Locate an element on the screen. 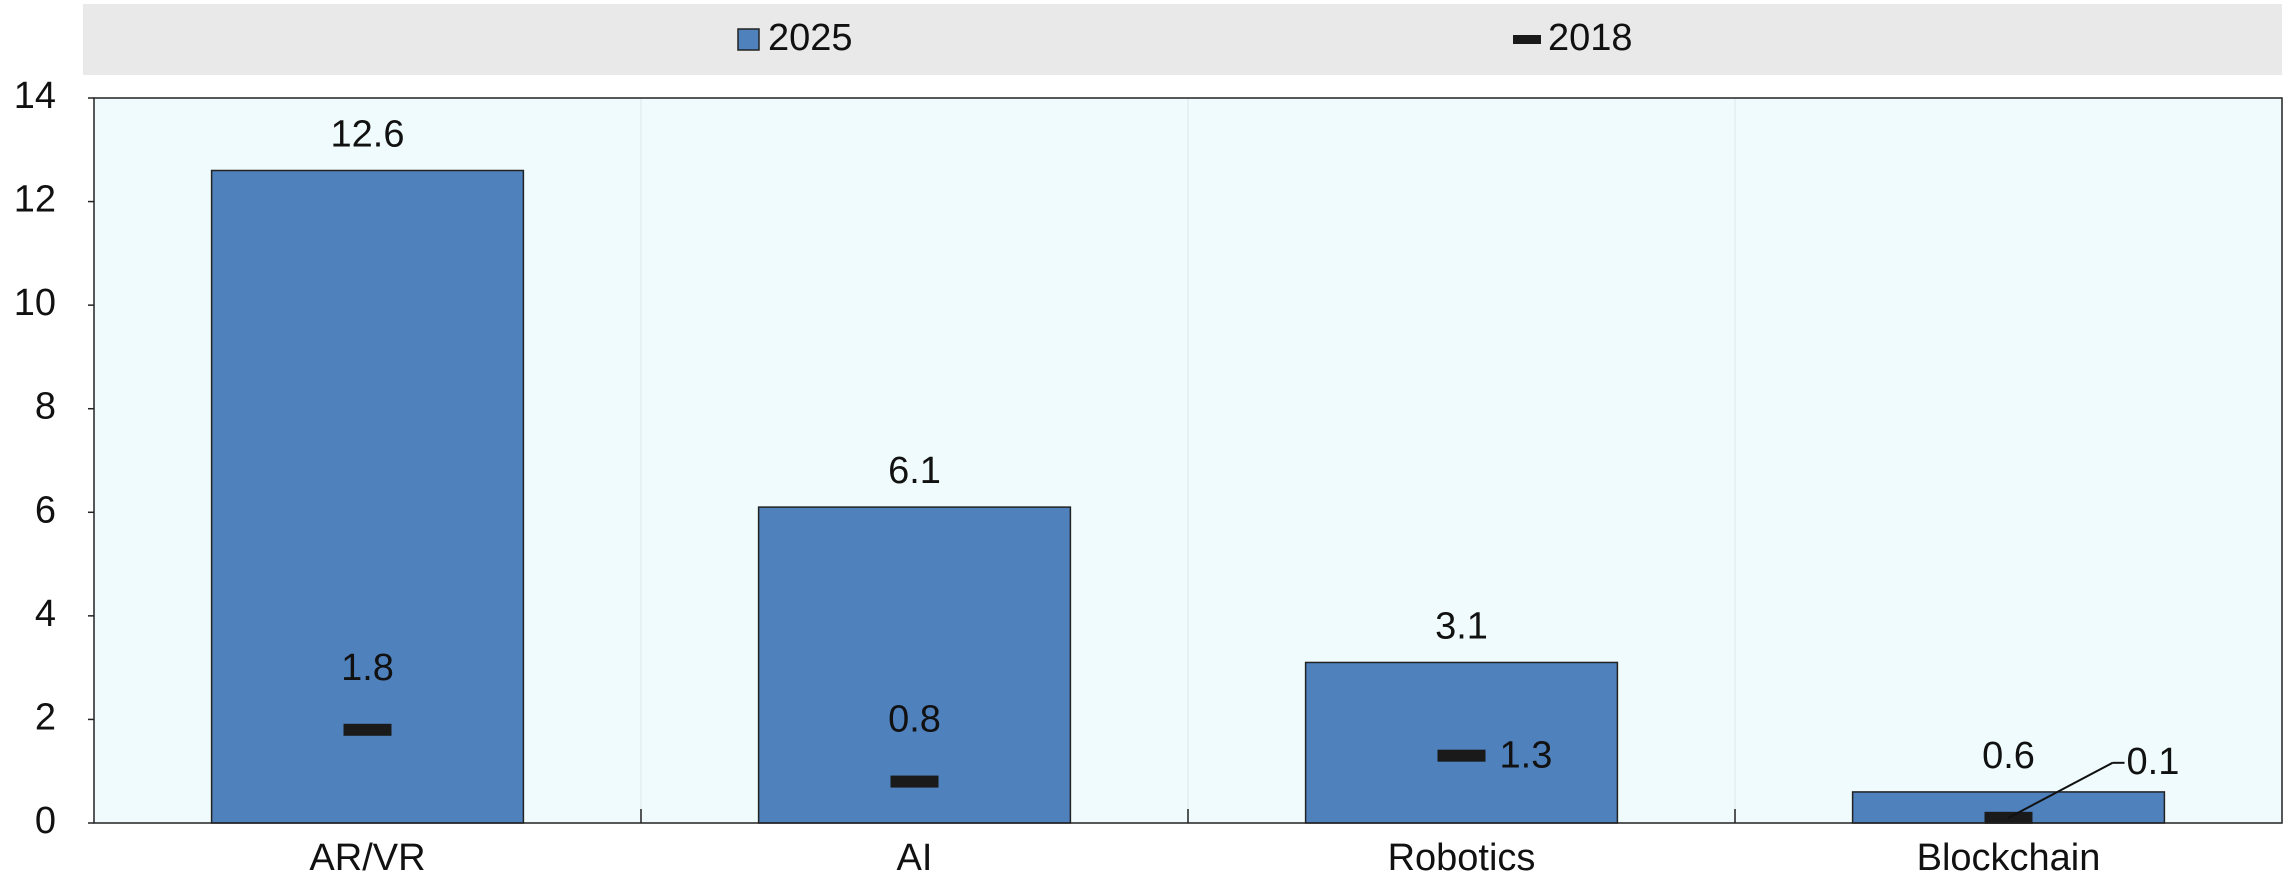 The width and height of the screenshot is (2292, 881). x-tick-label: AI is located at coordinates (915, 858).